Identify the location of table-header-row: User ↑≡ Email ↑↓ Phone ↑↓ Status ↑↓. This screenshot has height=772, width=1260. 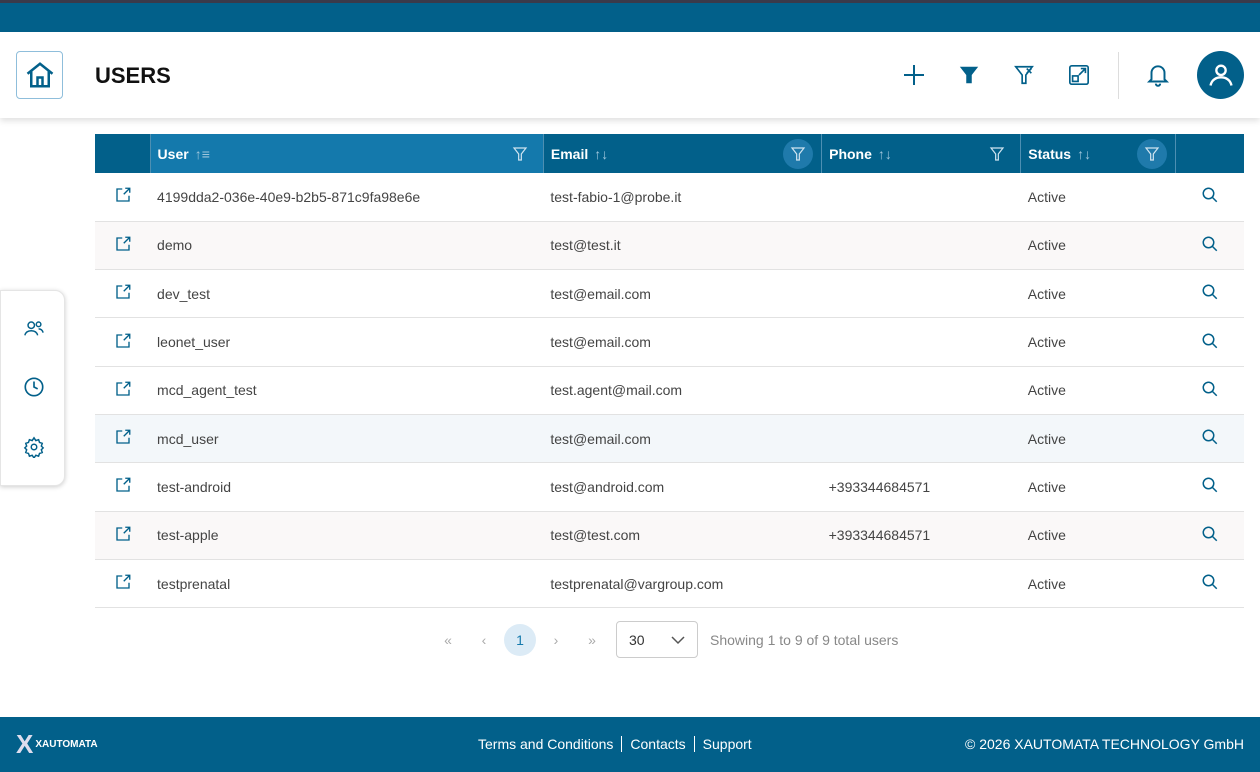
(669, 153).